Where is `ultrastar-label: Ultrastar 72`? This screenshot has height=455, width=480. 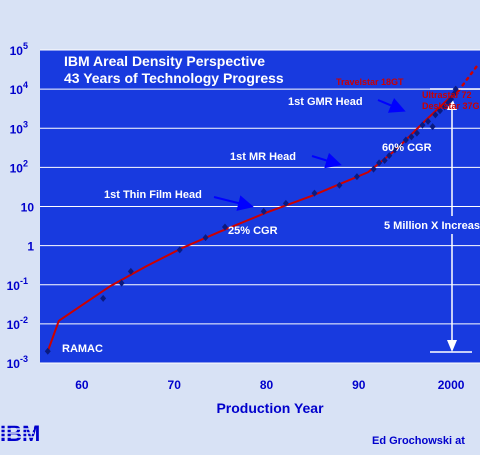 ultrastar-label: Ultrastar 72 is located at coordinates (447, 95).